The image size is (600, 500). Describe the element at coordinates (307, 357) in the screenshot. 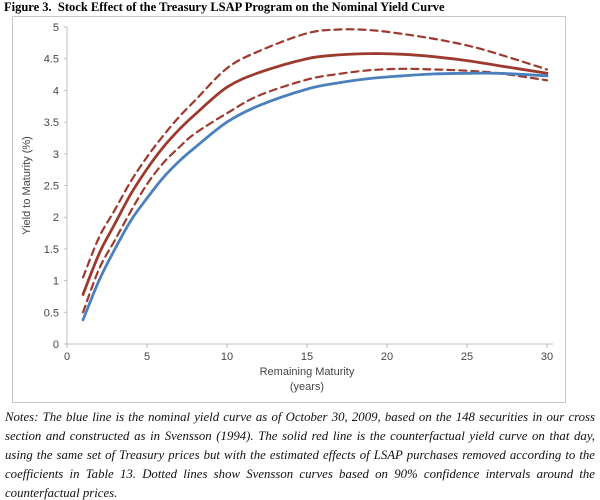

I see `x-tick-label: 15` at that location.